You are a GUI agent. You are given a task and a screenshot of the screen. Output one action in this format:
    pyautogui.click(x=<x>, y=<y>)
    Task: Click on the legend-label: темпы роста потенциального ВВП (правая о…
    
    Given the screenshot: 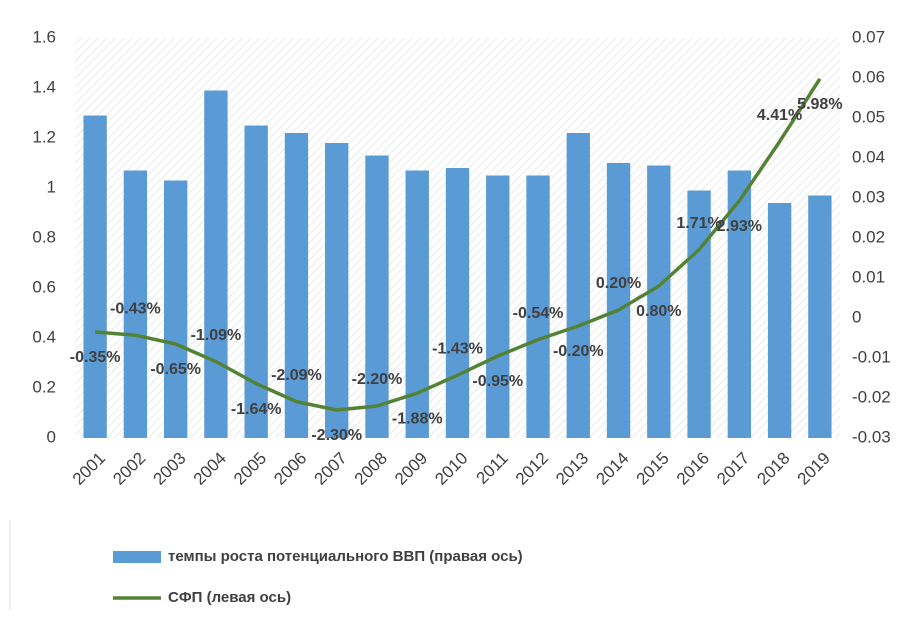 What is the action you would take?
    pyautogui.click(x=345, y=556)
    